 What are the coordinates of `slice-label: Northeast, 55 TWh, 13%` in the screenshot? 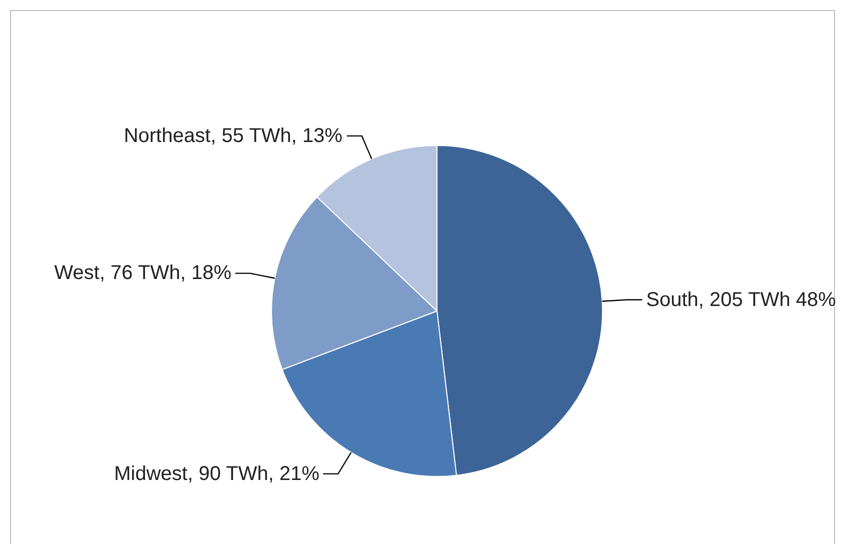 It's located at (233, 136).